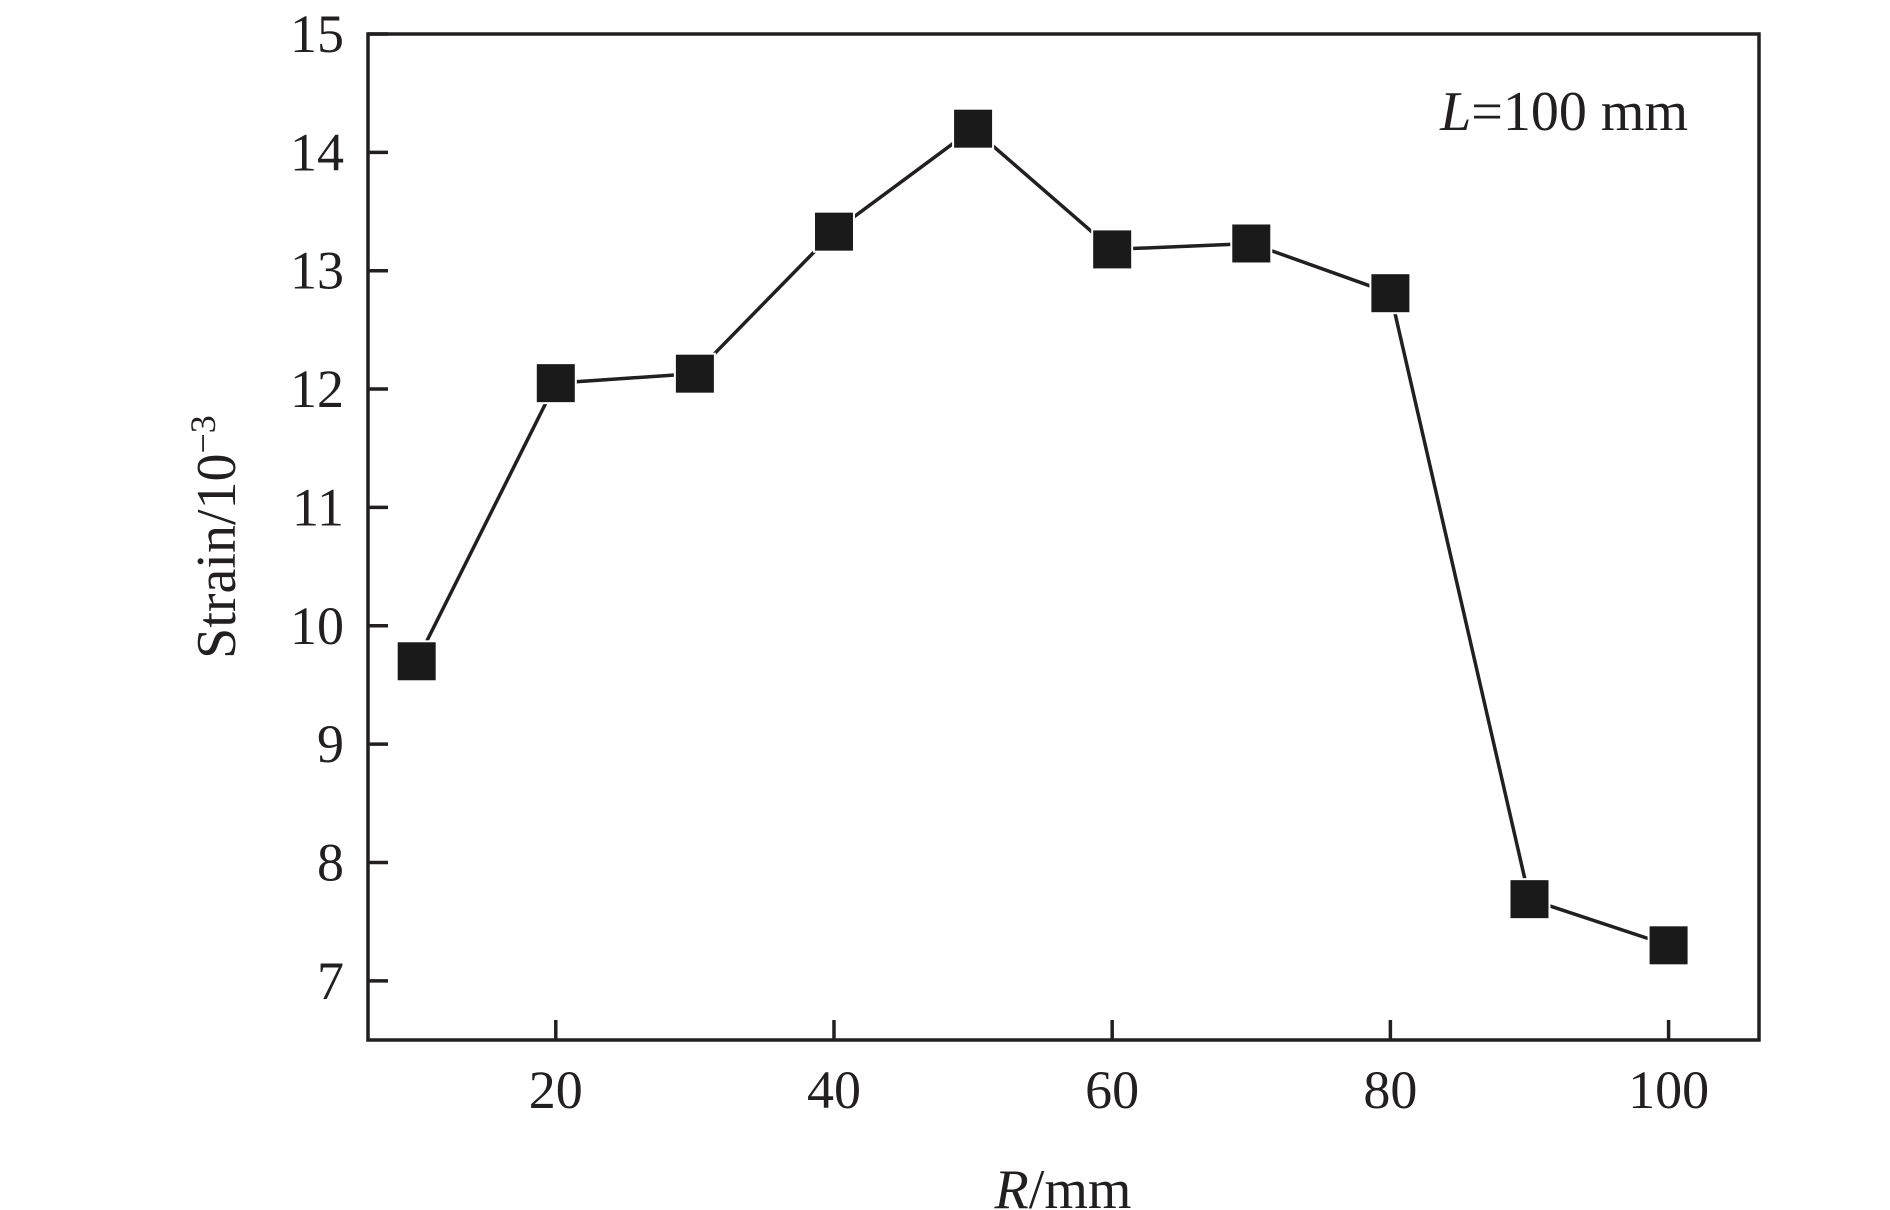 This screenshot has height=1210, width=1890. What do you see at coordinates (1579, 112) in the screenshot?
I see `annotation-text: =100 mm` at bounding box center [1579, 112].